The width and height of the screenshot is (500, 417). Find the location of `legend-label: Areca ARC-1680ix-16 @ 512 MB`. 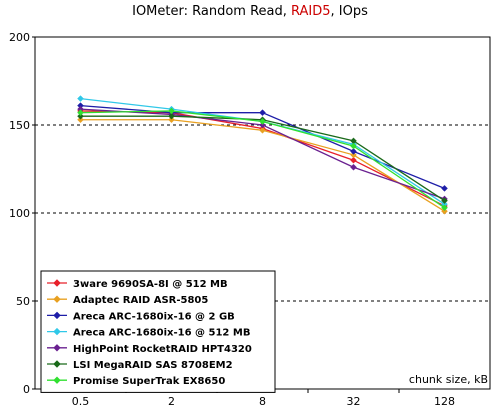

legend-label: Areca ARC-1680ix-16 @ 512 MB is located at coordinates (161, 333).